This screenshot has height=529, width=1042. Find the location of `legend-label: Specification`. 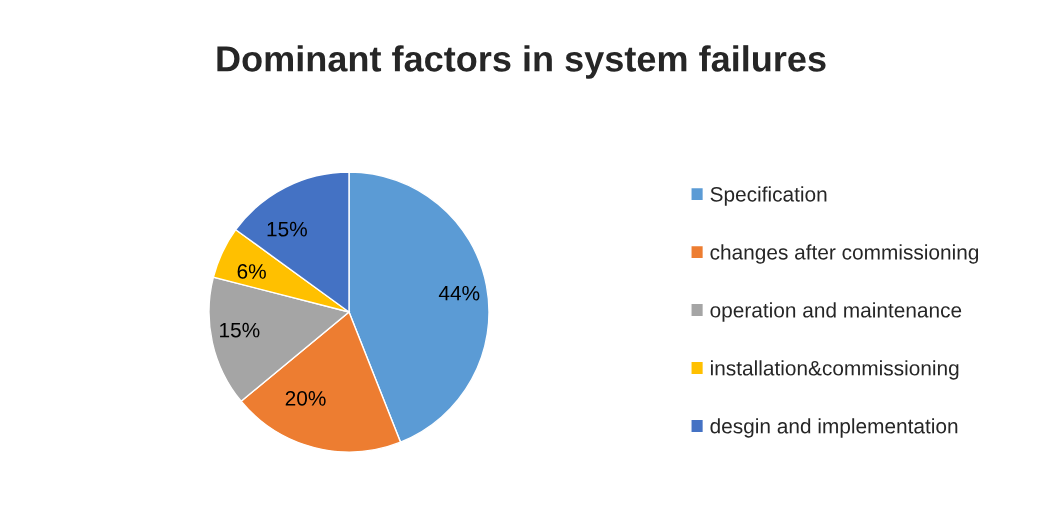

legend-label: Specification is located at coordinates (768, 196).